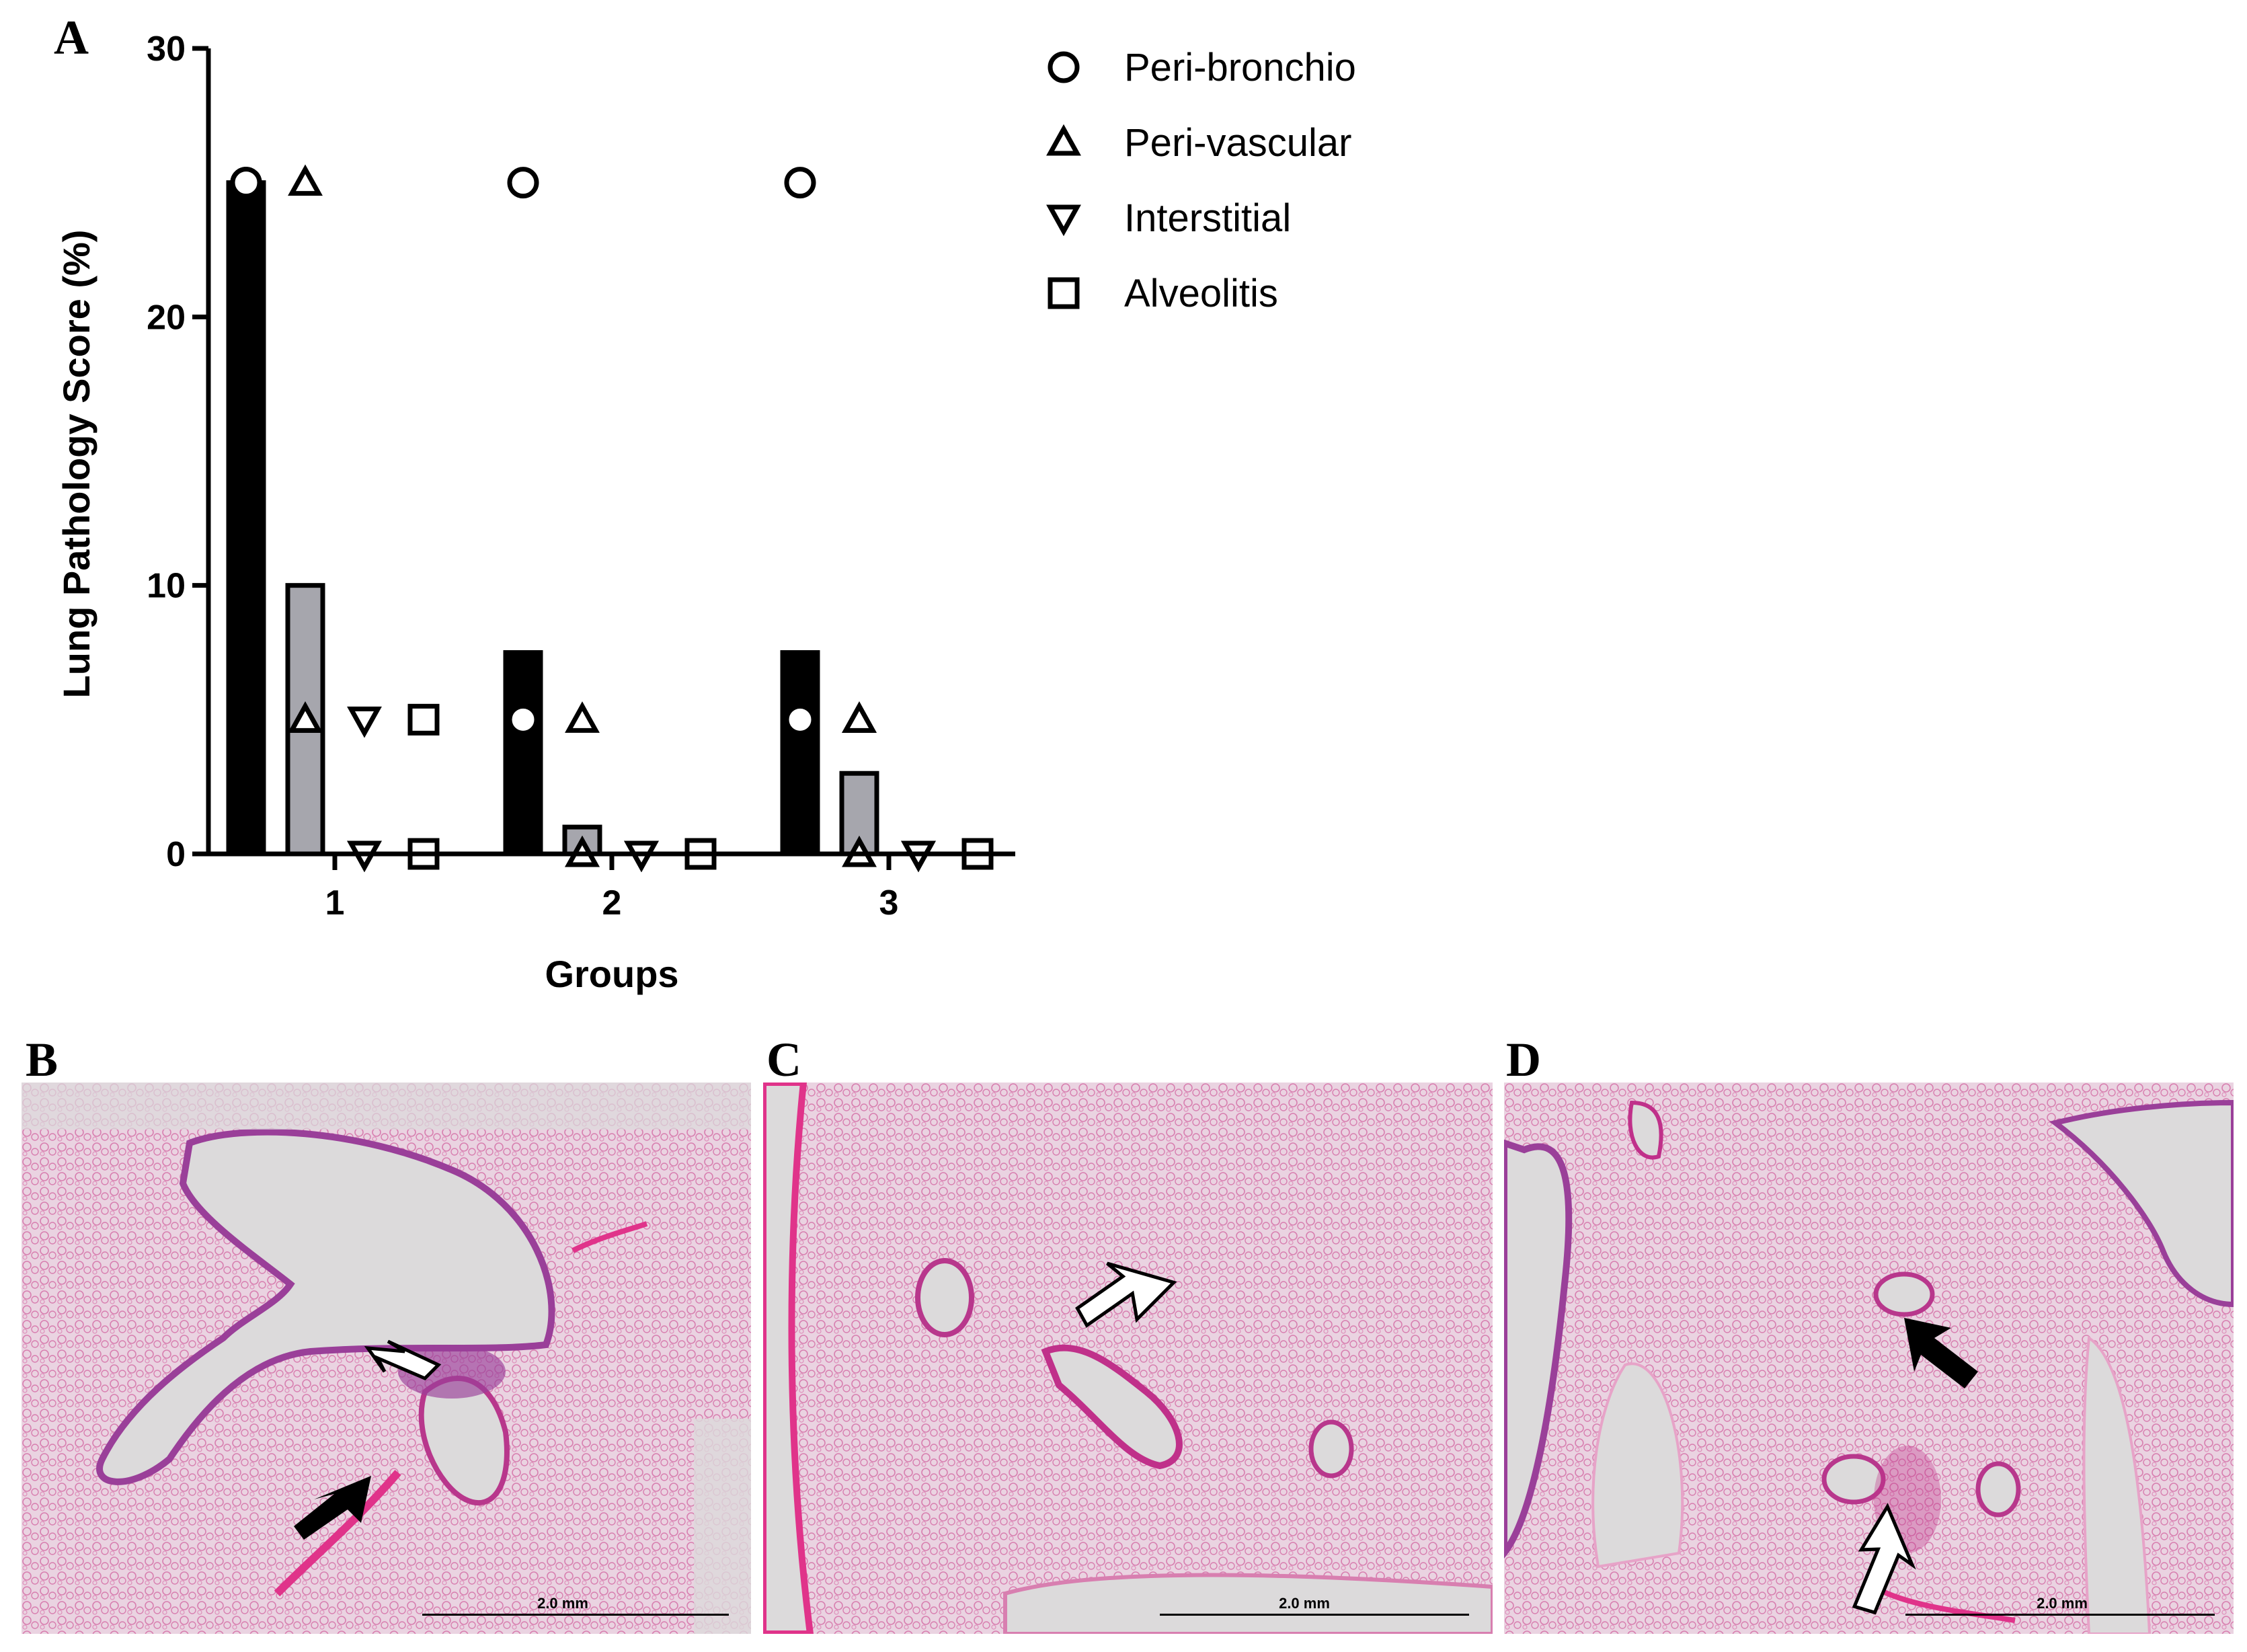 The width and height of the screenshot is (2247, 1652). I want to click on micrograph-d: 2.0 mm, so click(1869, 1358).